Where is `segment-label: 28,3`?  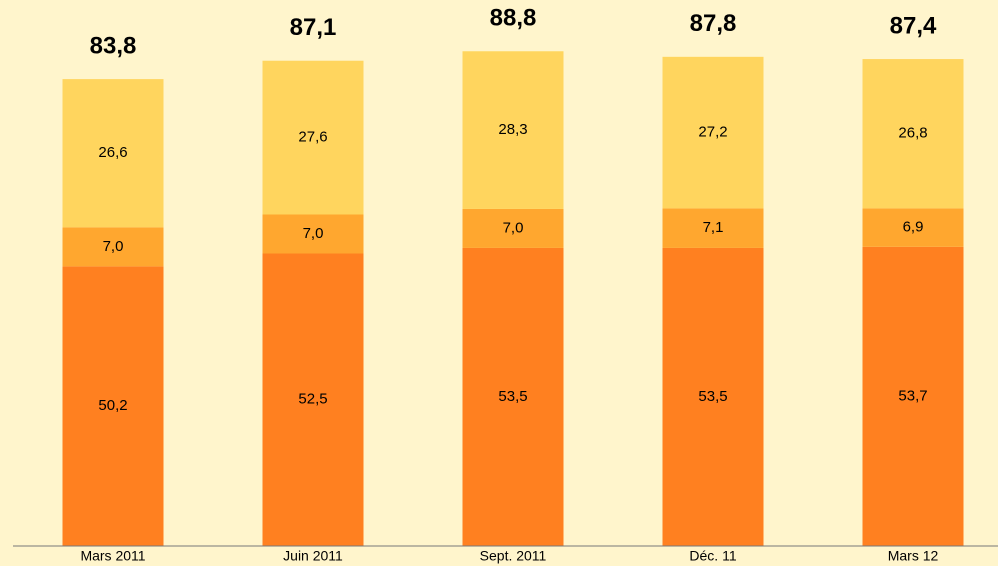
segment-label: 28,3 is located at coordinates (512, 129).